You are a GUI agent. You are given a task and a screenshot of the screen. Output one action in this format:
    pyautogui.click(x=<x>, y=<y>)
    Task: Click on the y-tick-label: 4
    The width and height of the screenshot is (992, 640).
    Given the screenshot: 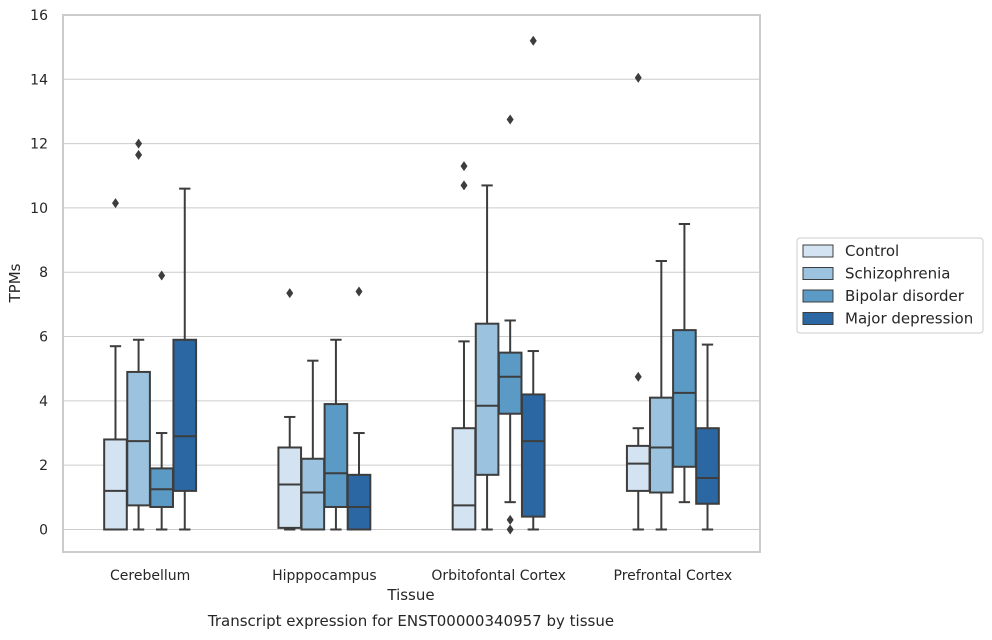 What is the action you would take?
    pyautogui.click(x=43, y=402)
    